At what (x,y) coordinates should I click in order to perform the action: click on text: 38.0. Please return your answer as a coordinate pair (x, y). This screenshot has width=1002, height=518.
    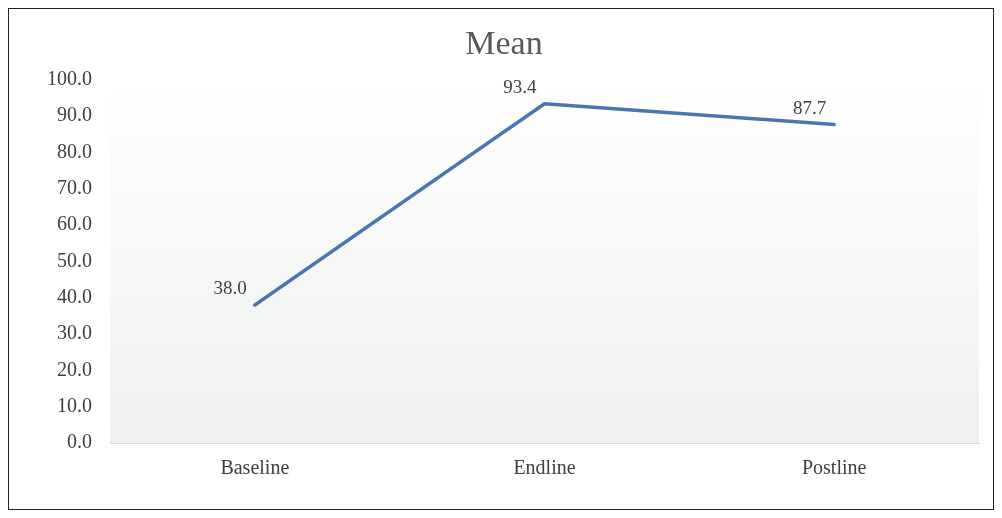
    Looking at the image, I should click on (230, 288).